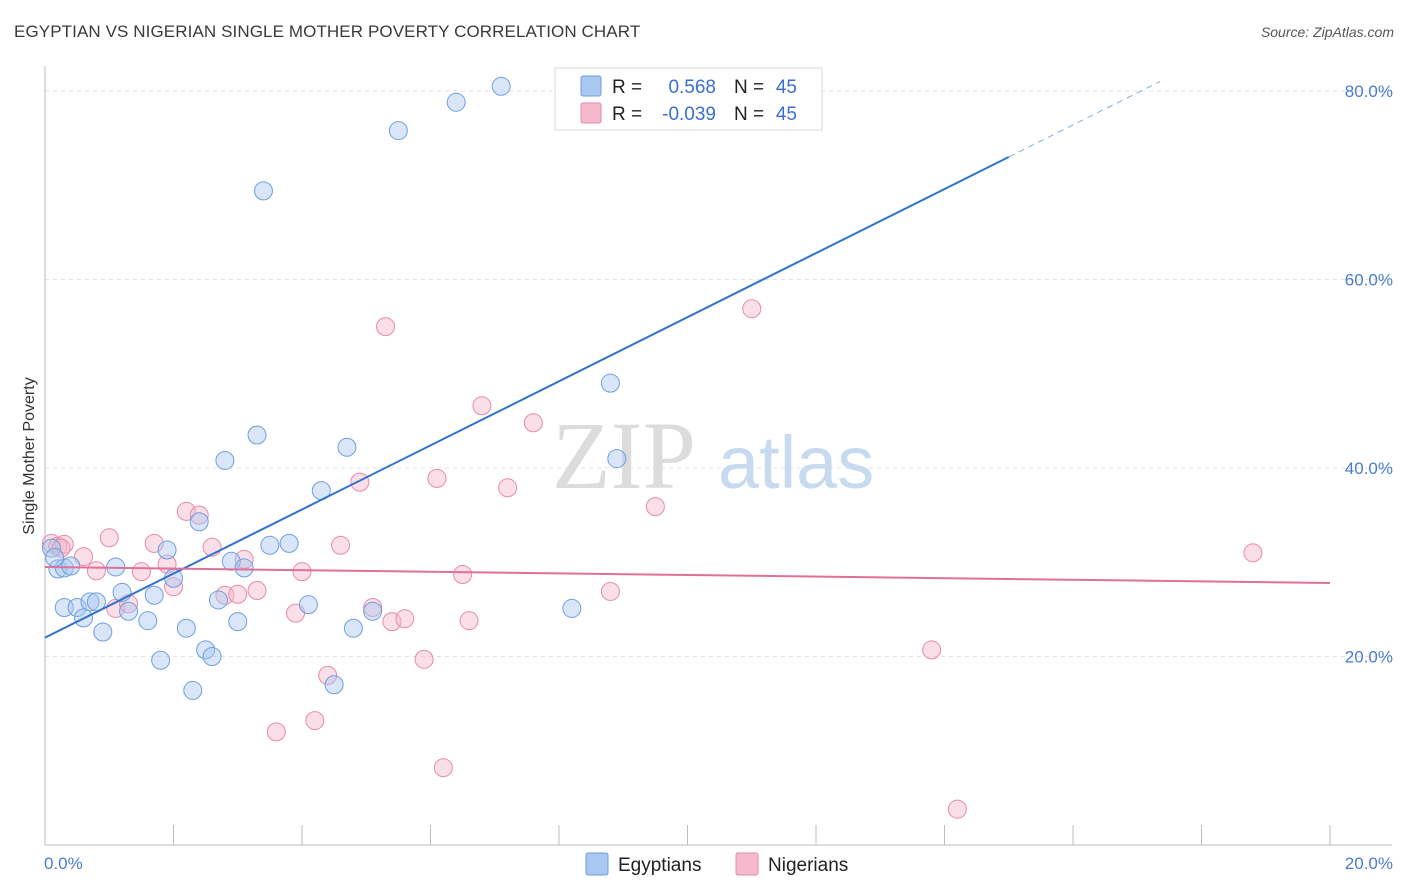  I want to click on watermark-zip: ZIP, so click(624, 455).